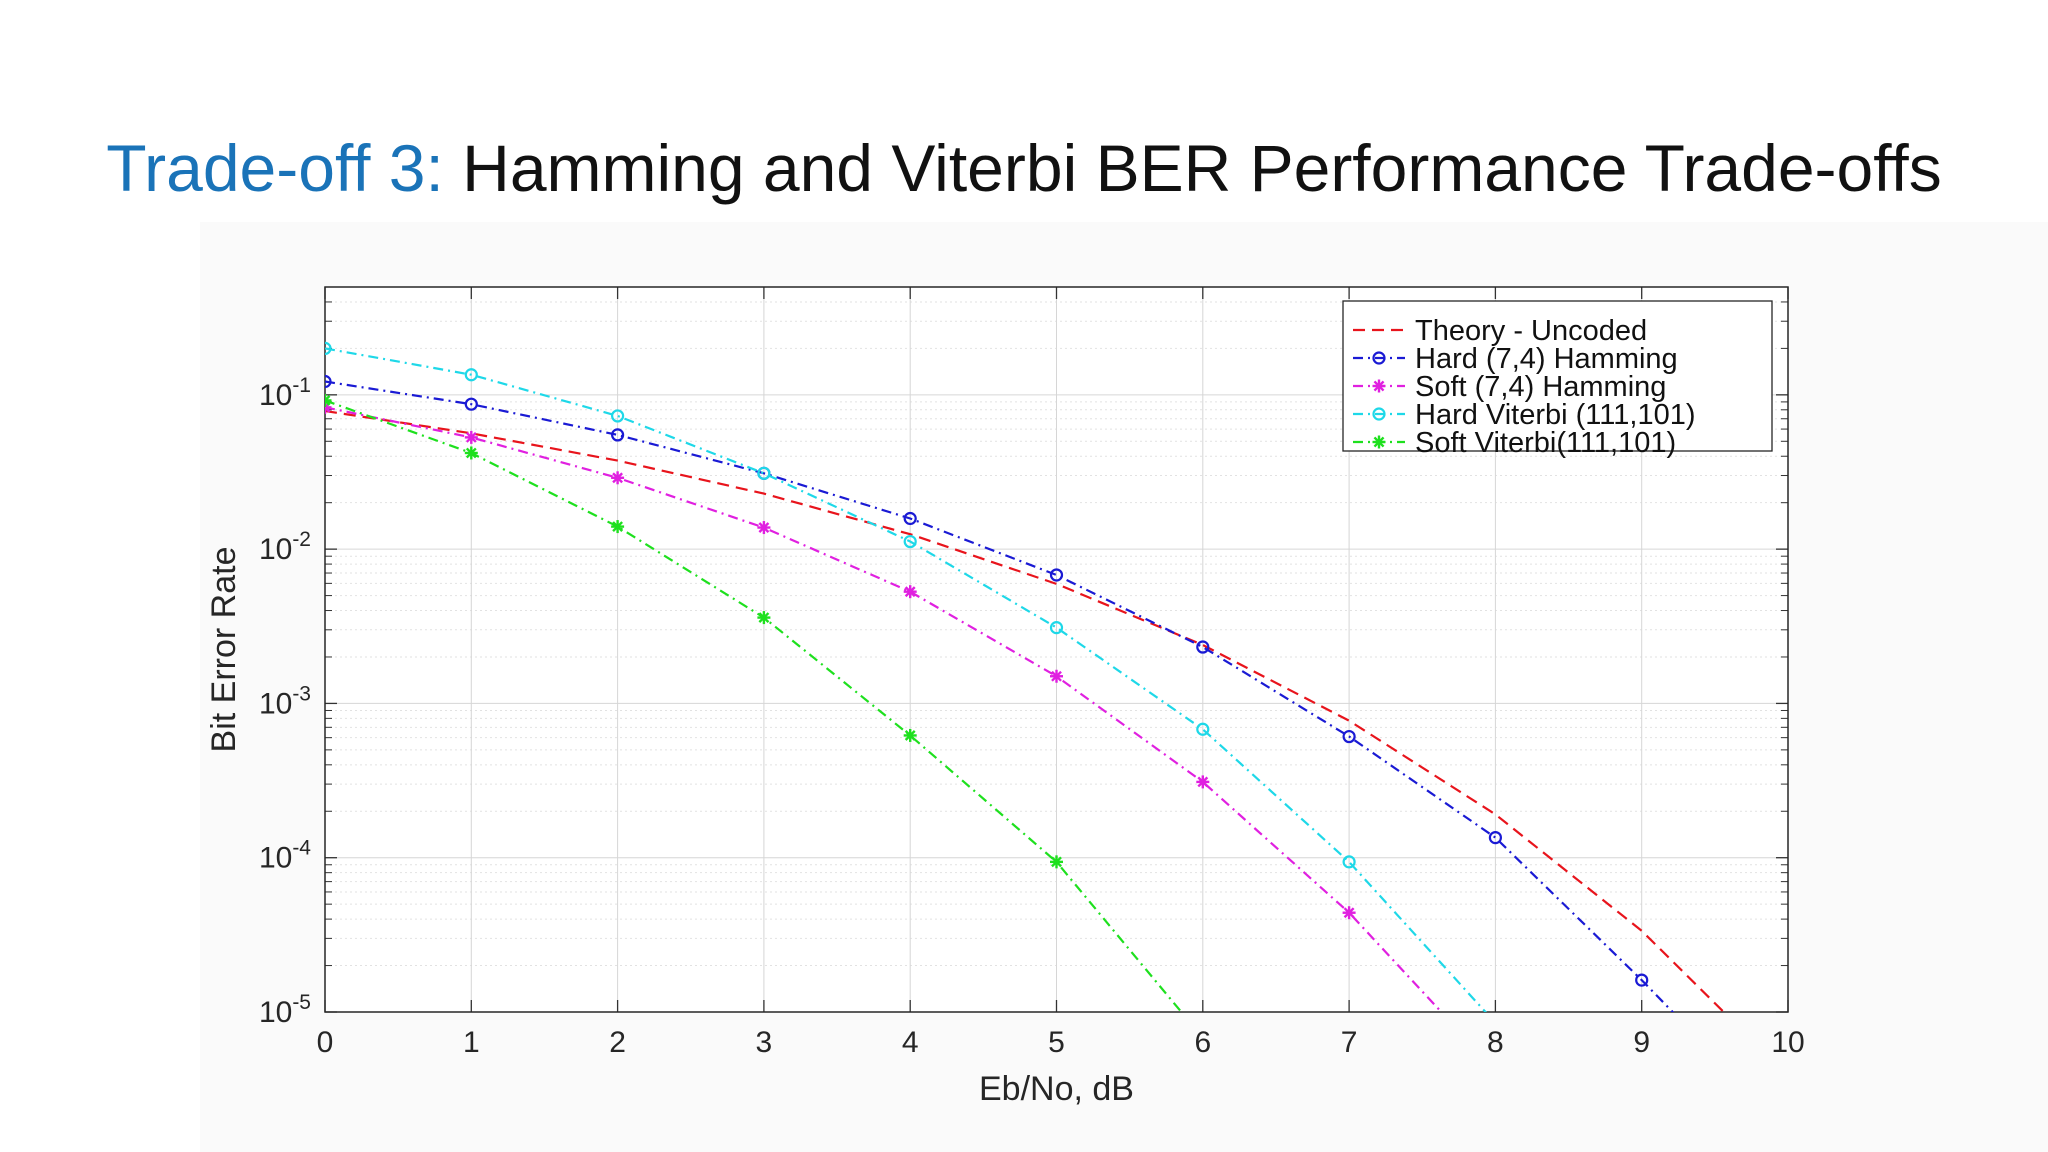  I want to click on legend-box, so click(1557, 376).